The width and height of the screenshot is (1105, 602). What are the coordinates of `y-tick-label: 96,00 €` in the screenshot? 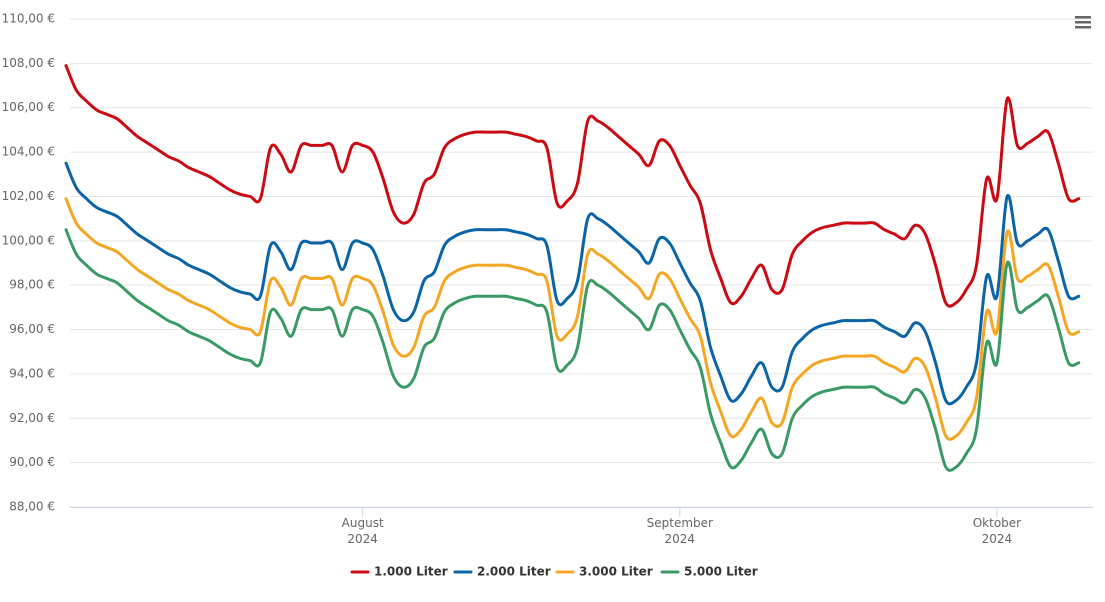 It's located at (32, 329).